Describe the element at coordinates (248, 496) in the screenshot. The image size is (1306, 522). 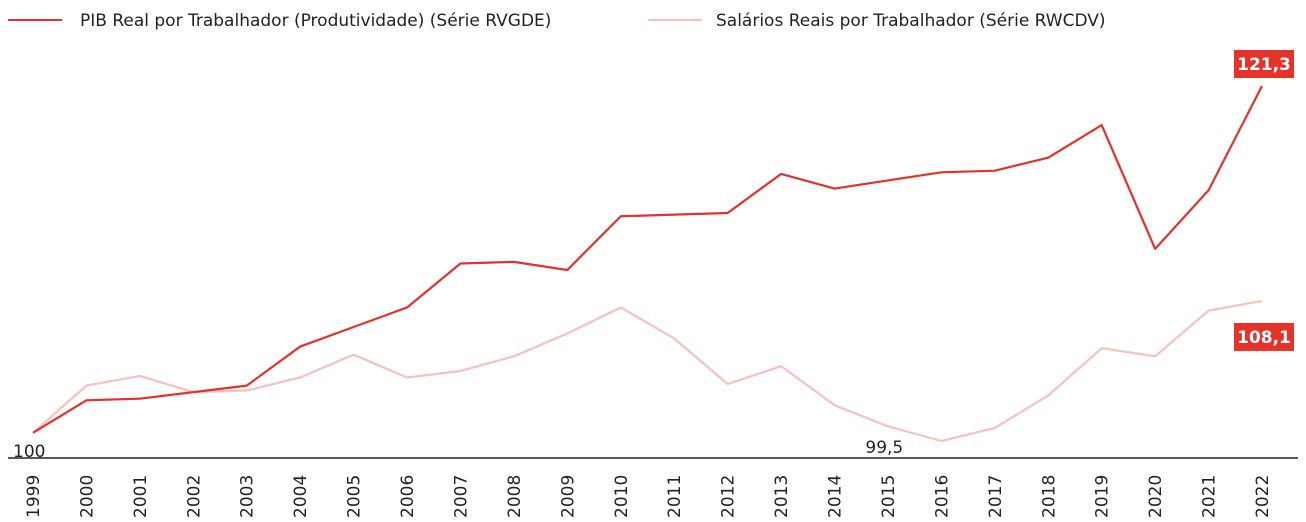
I see `x-tick-label: 2003` at that location.